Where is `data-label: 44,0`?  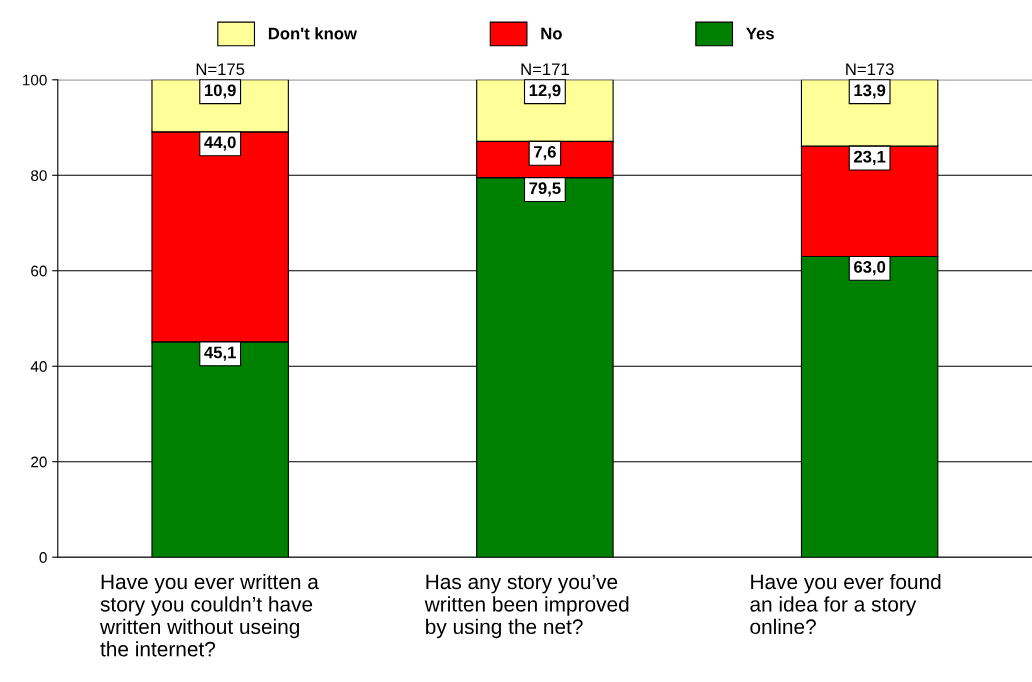
data-label: 44,0 is located at coordinates (220, 143).